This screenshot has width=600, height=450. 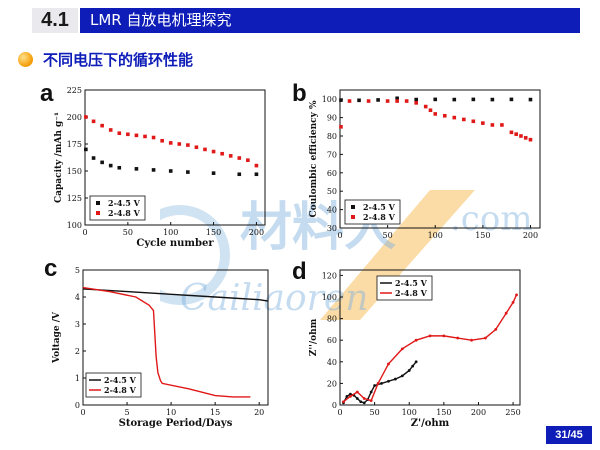 What do you see at coordinates (74, 90) in the screenshot?
I see `y-tick-label: 225` at bounding box center [74, 90].